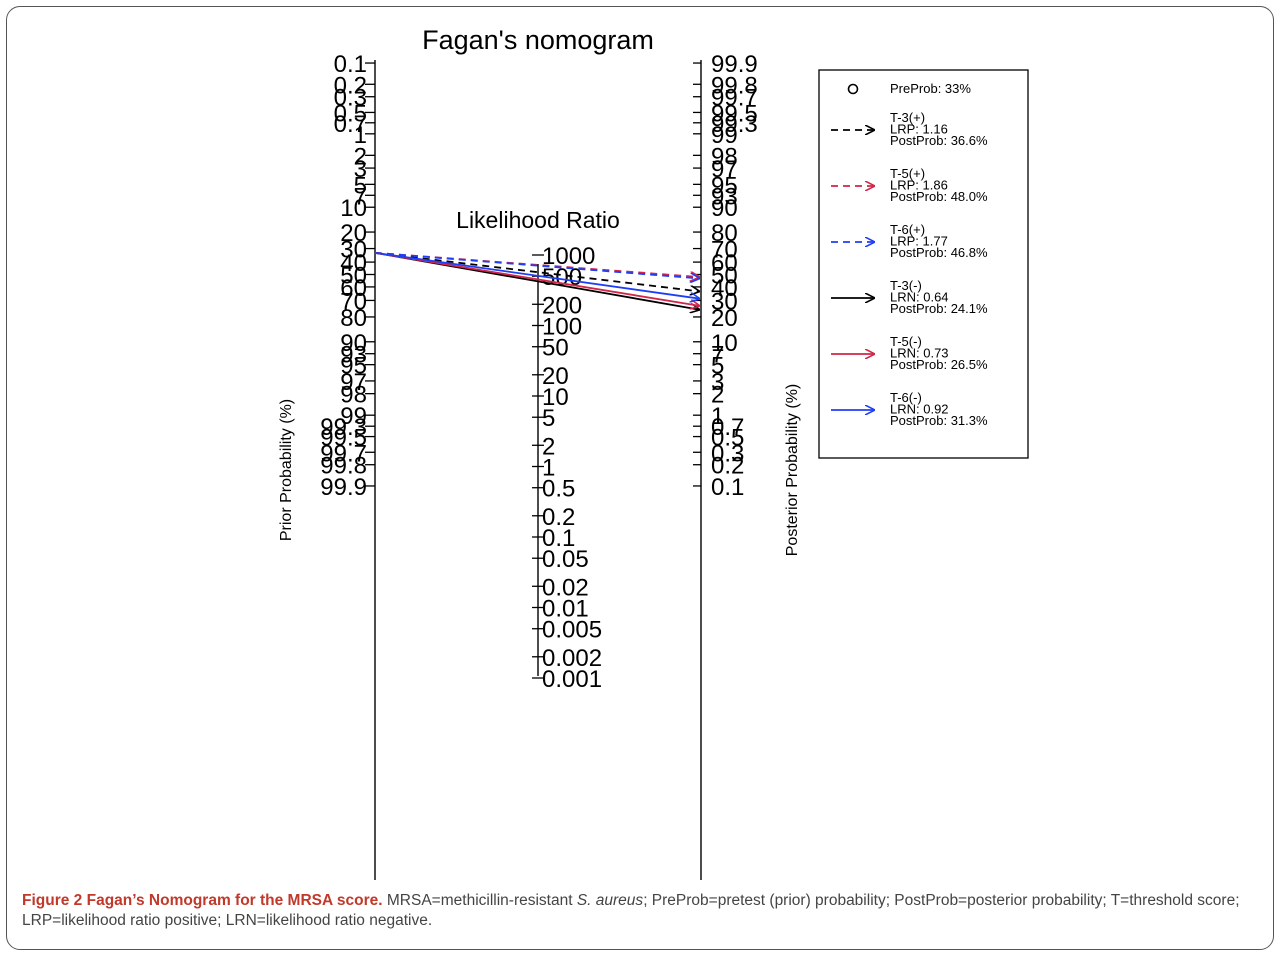  I want to click on right-tick-label: 99.8, so click(734, 85).